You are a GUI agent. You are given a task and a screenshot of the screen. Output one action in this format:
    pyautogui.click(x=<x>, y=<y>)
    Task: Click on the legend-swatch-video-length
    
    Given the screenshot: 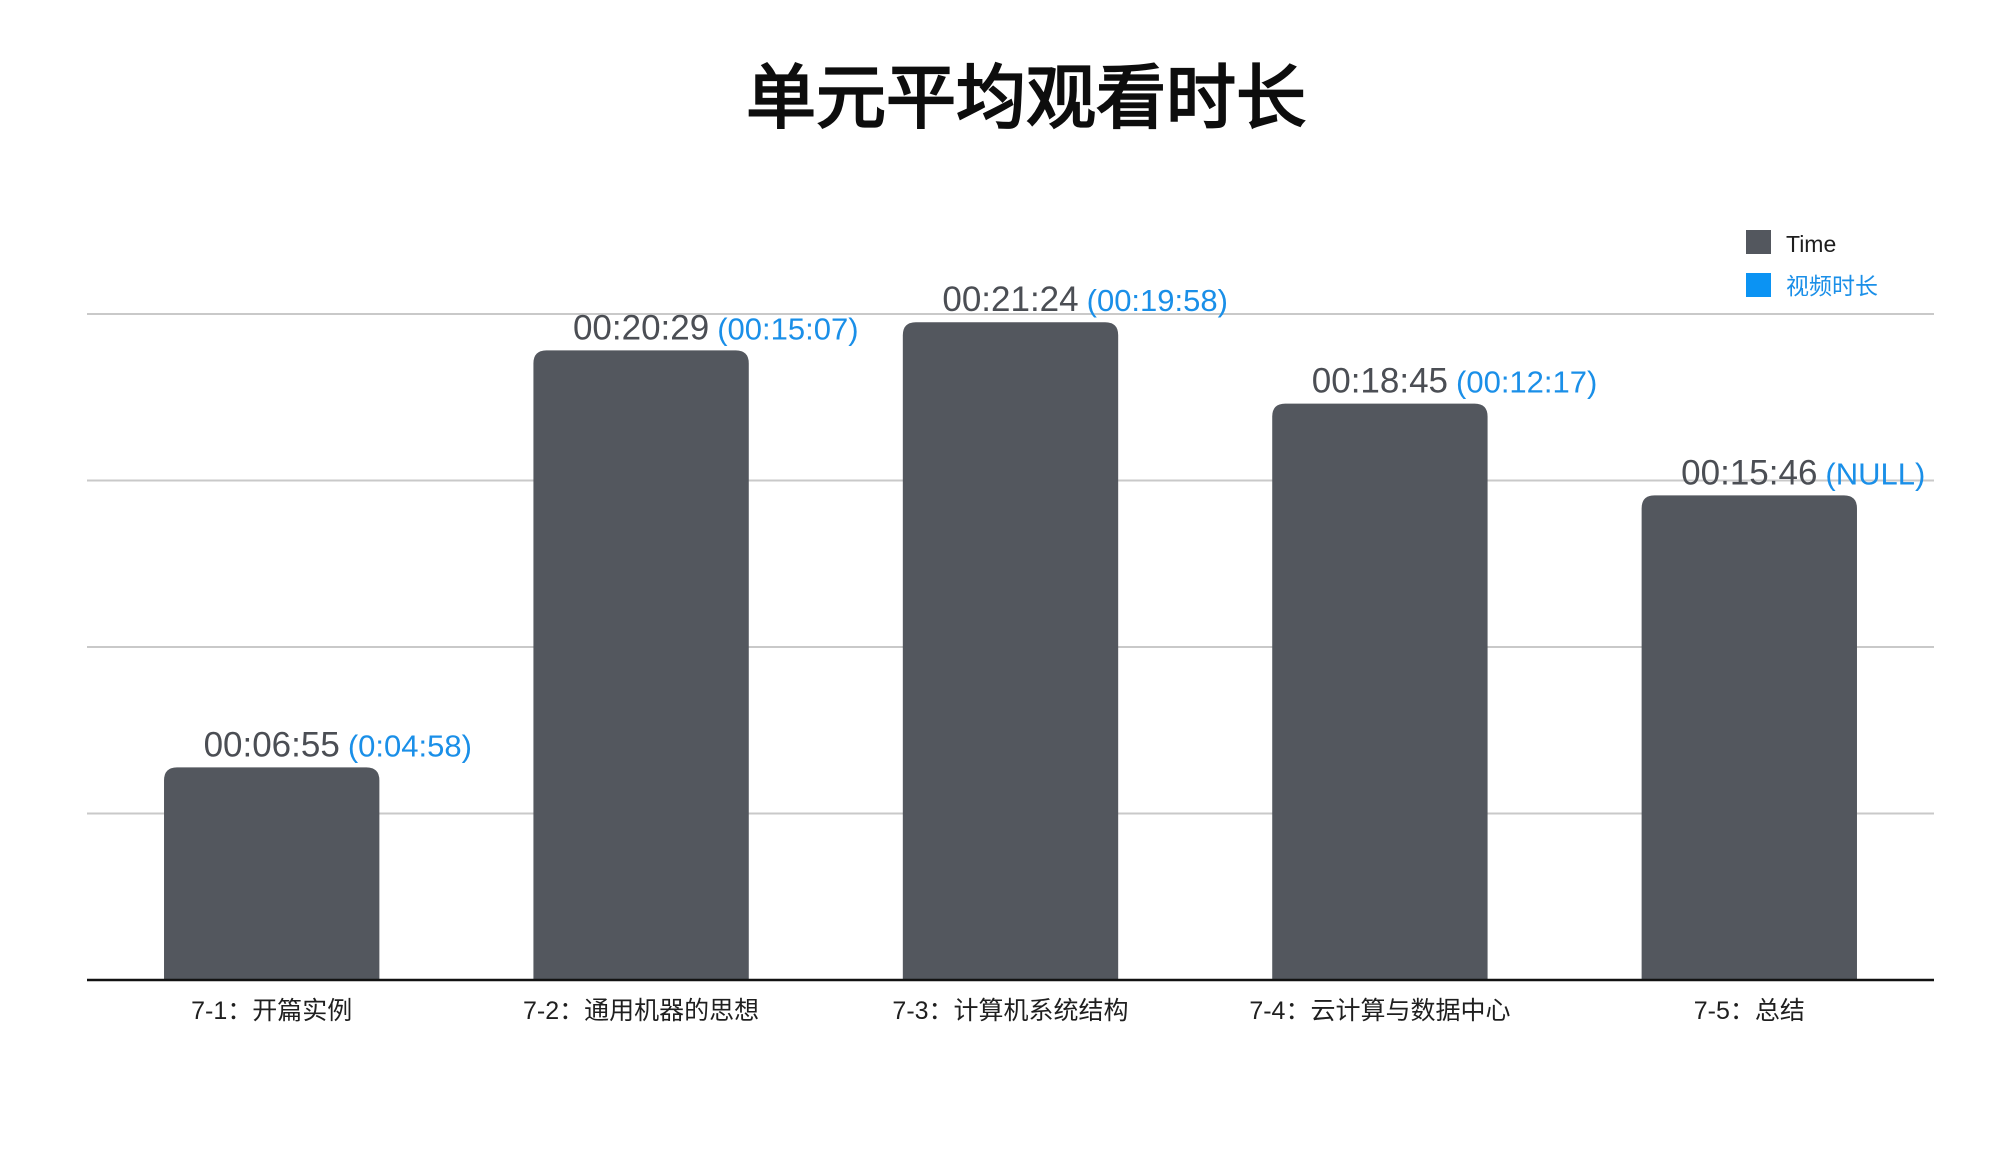 What is the action you would take?
    pyautogui.click(x=1758, y=285)
    